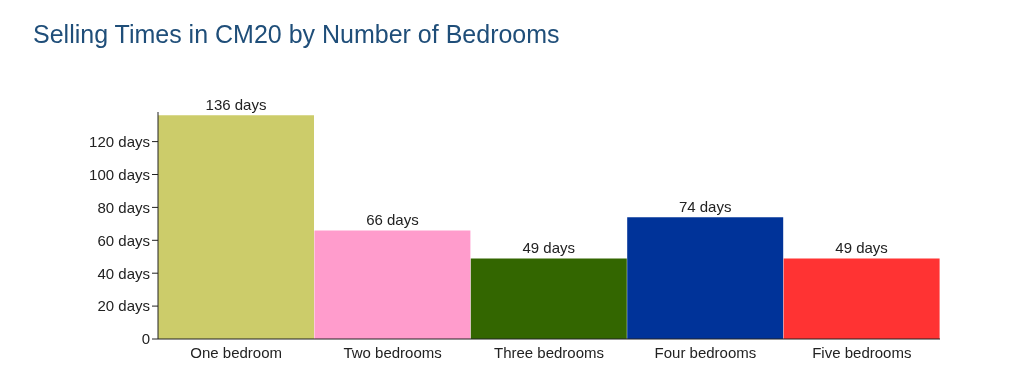 This screenshot has height=390, width=1024. I want to click on x-tick-label: One bedroom, so click(236, 352).